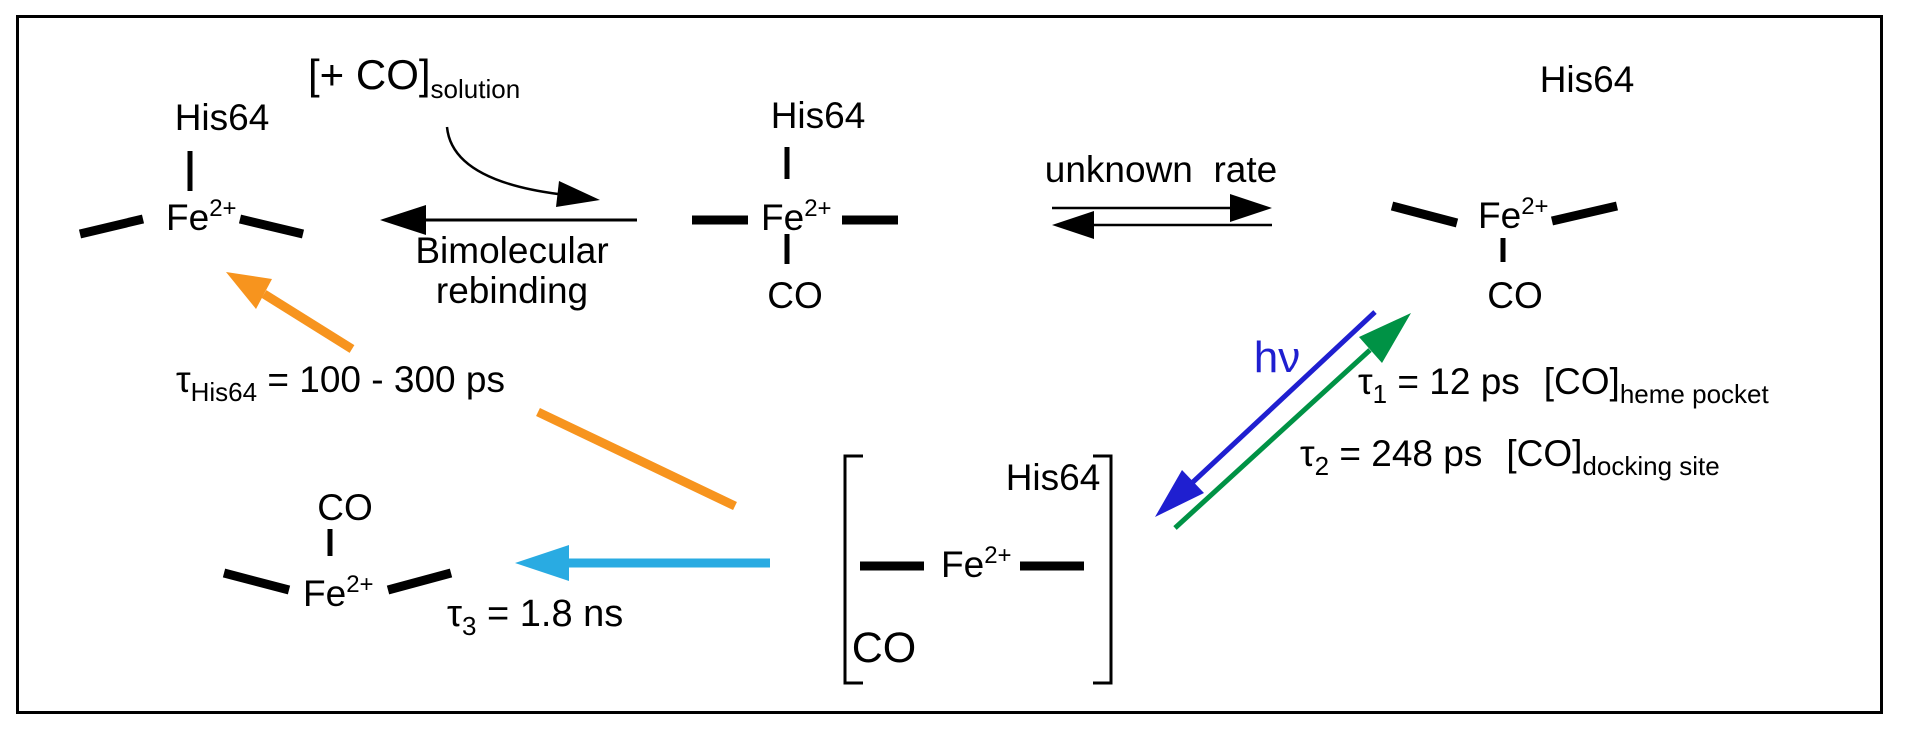 This screenshot has height=729, width=1905. Describe the element at coordinates (381, 379) in the screenshot. I see `tau-his64-value: = 100 - 300 ps` at that location.